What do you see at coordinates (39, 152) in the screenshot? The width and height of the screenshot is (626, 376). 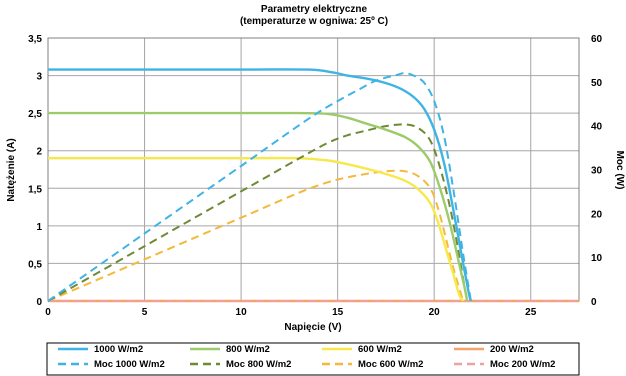 I see `y-tick-label: 2` at bounding box center [39, 152].